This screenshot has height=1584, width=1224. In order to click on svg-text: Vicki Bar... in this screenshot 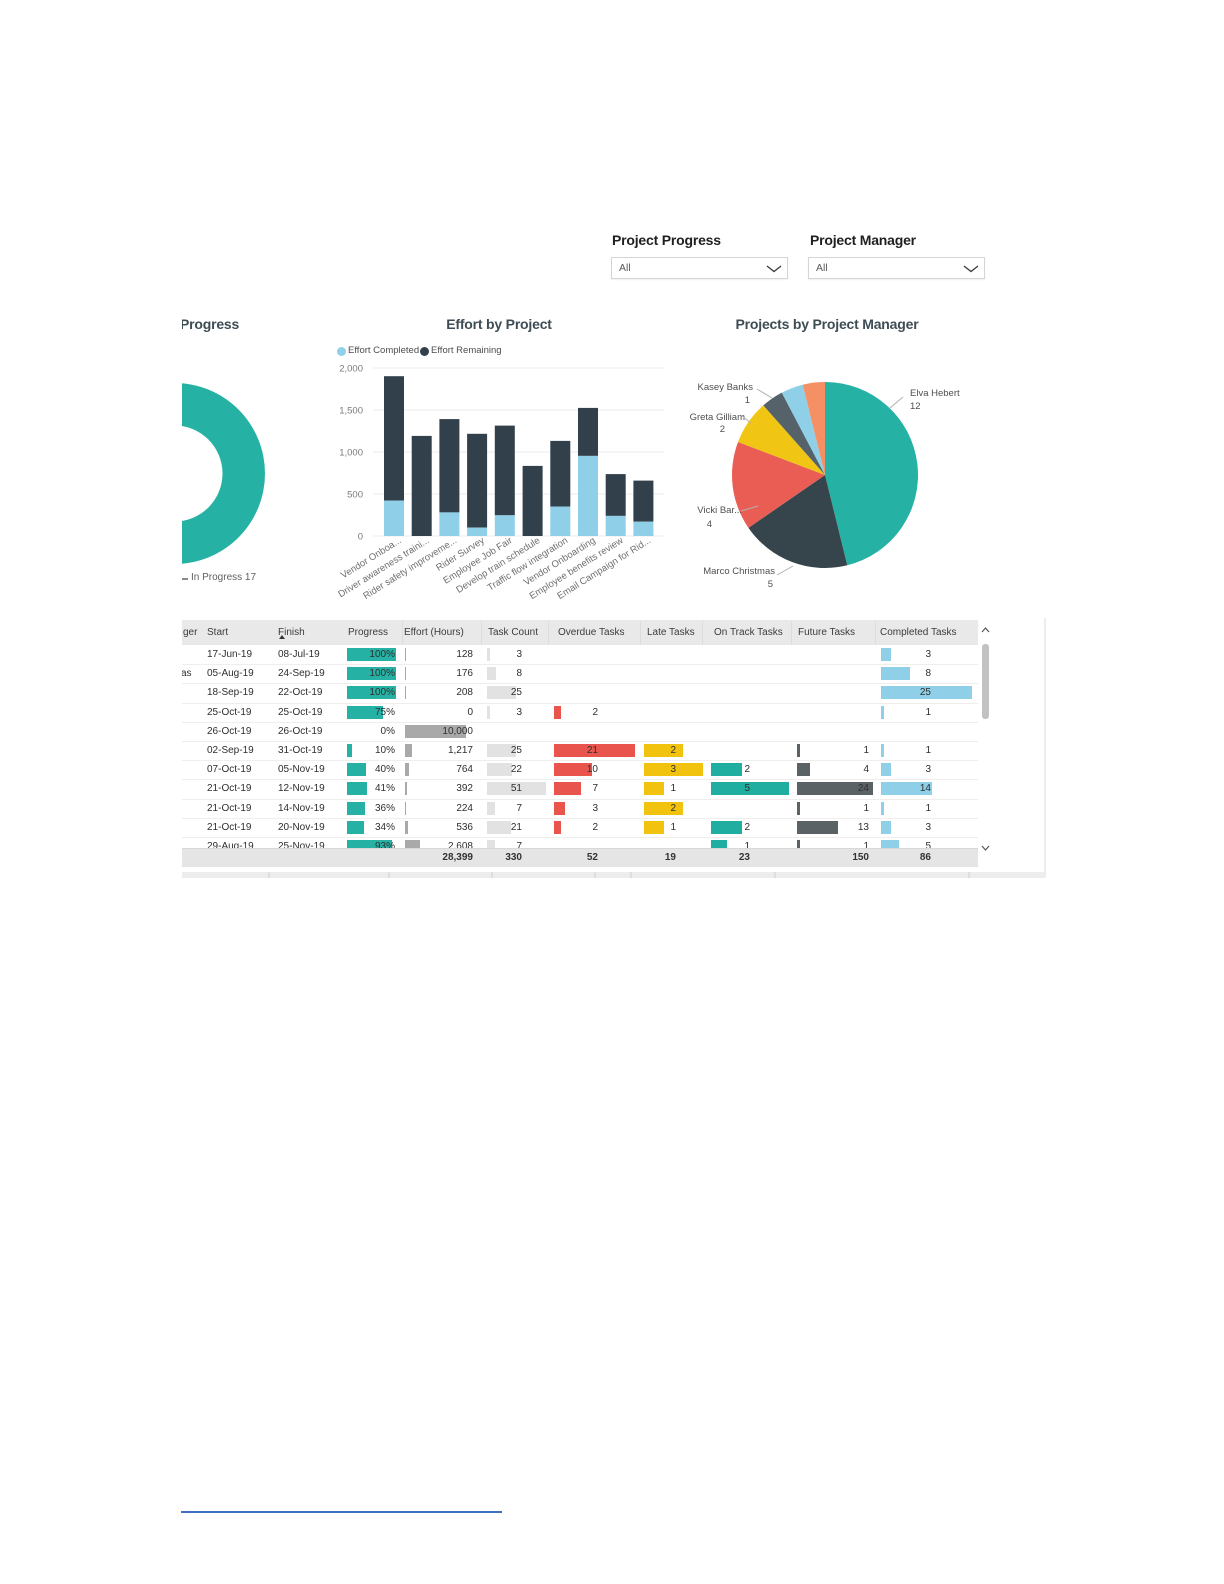, I will do `click(719, 510)`.